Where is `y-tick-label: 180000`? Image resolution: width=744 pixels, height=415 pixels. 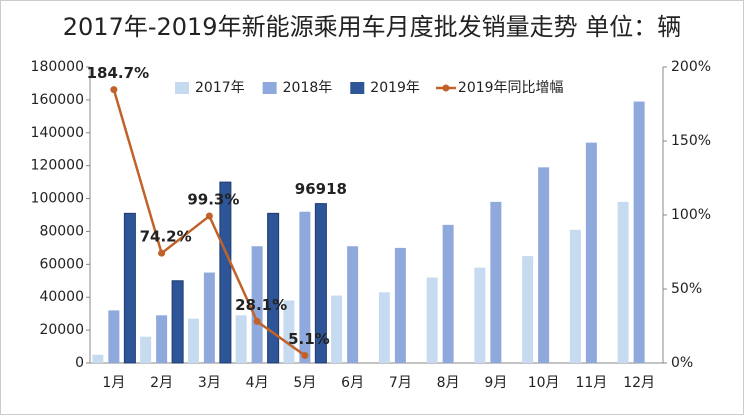 y-tick-label: 180000 is located at coordinates (57, 67).